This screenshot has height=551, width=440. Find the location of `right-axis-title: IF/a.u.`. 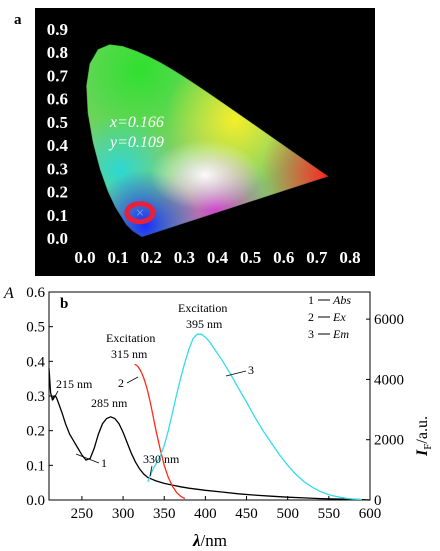

right-axis-title: IF/a.u. is located at coordinates (424, 436).